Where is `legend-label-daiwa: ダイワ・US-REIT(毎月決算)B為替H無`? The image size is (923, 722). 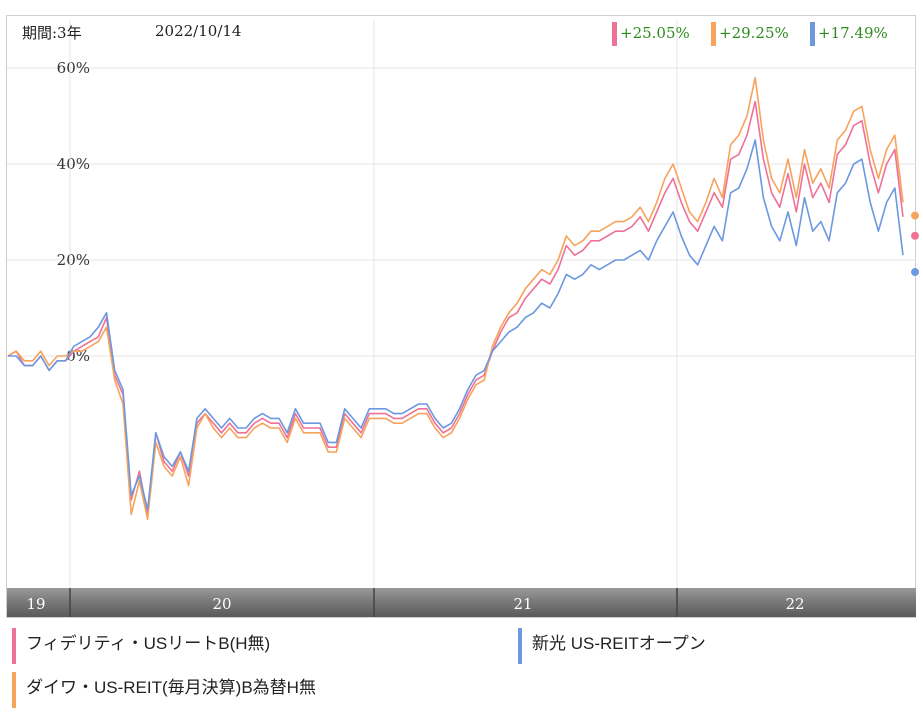
legend-label-daiwa: ダイワ・US-REIT(毎月決算)B為替H無 is located at coordinates (171, 687).